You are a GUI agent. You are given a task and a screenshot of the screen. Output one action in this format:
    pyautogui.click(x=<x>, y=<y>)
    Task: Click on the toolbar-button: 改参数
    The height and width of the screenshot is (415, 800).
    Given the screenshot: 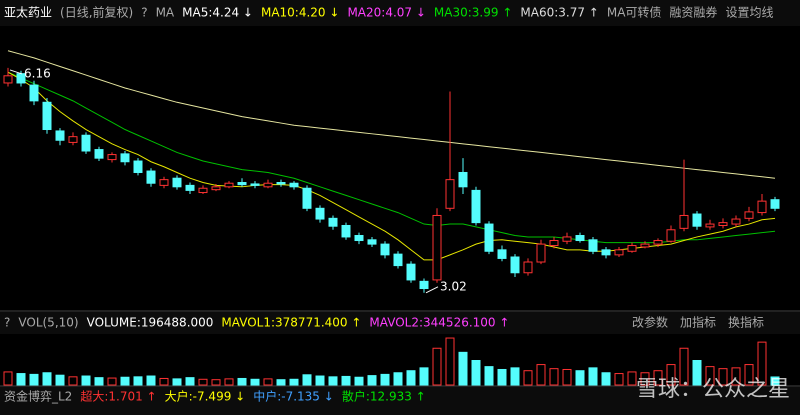 What is the action you would take?
    pyautogui.click(x=650, y=322)
    